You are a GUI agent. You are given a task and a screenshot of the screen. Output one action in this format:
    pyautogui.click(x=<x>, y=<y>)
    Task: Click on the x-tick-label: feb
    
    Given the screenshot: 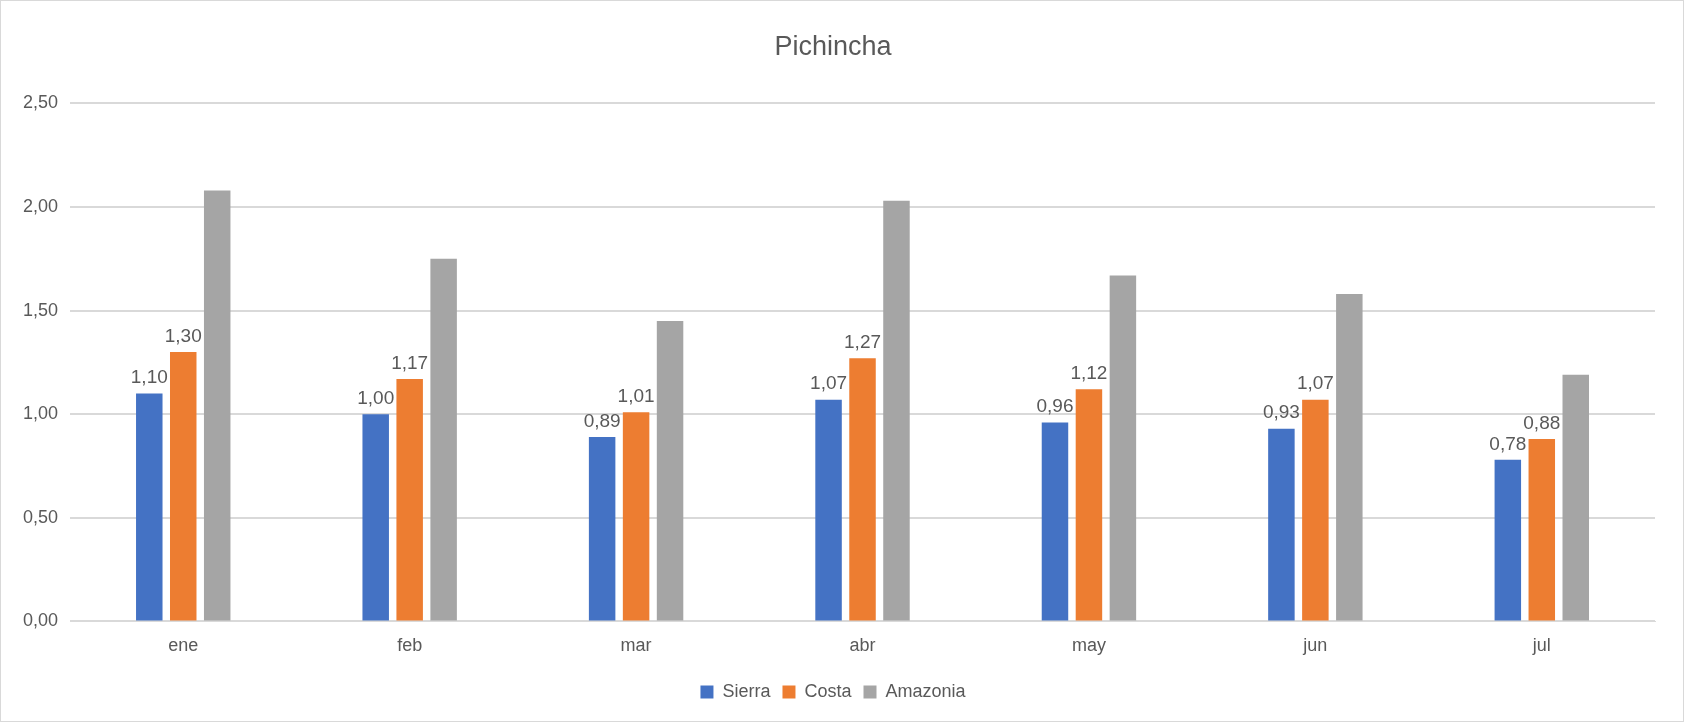 What is the action you would take?
    pyautogui.click(x=410, y=645)
    